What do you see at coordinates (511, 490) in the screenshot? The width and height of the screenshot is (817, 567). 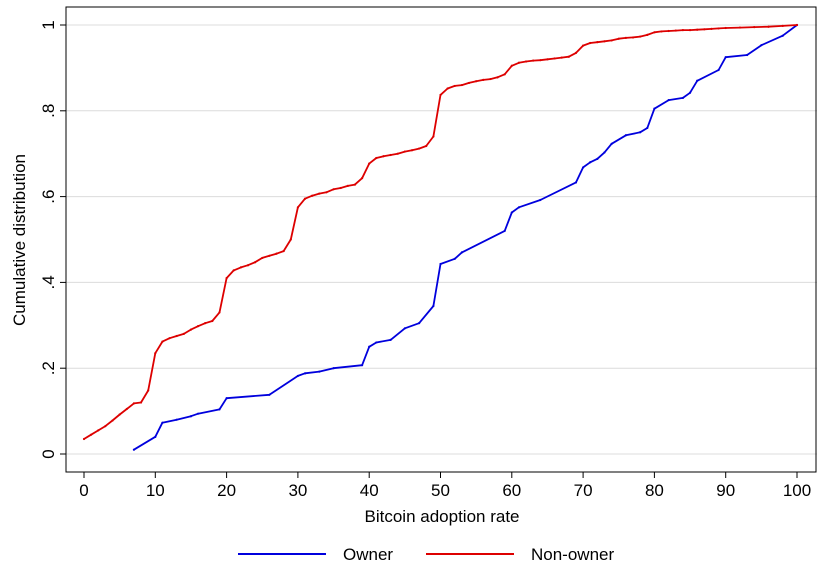 I see `x-tick-label-6: 60` at bounding box center [511, 490].